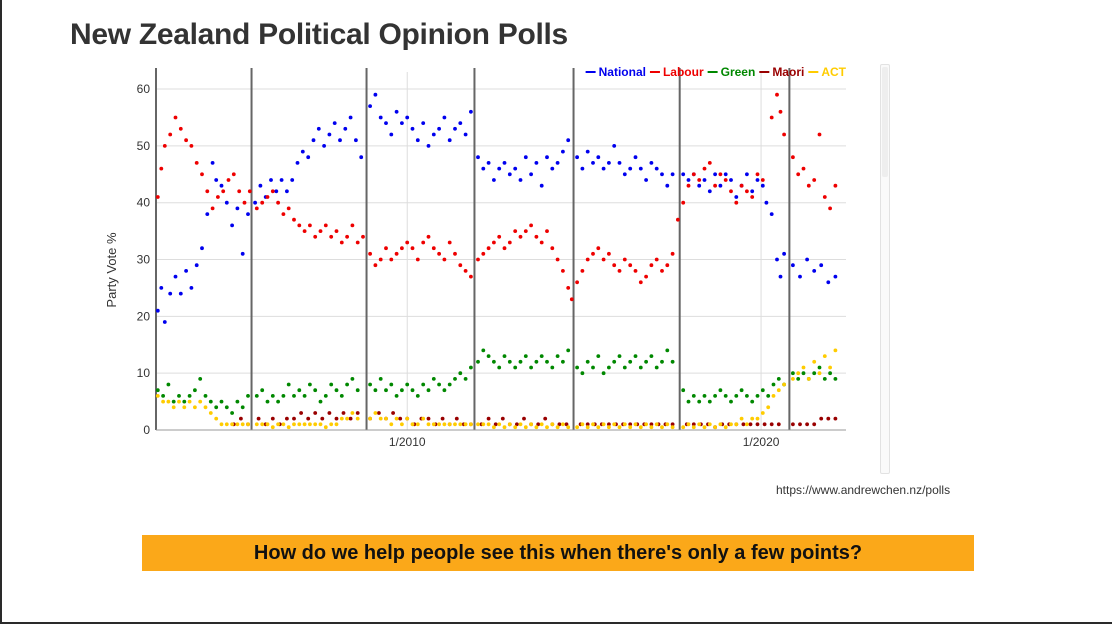 The height and width of the screenshot is (626, 1114). Describe the element at coordinates (885, 269) in the screenshot. I see `vertical-scrollbar` at that location.